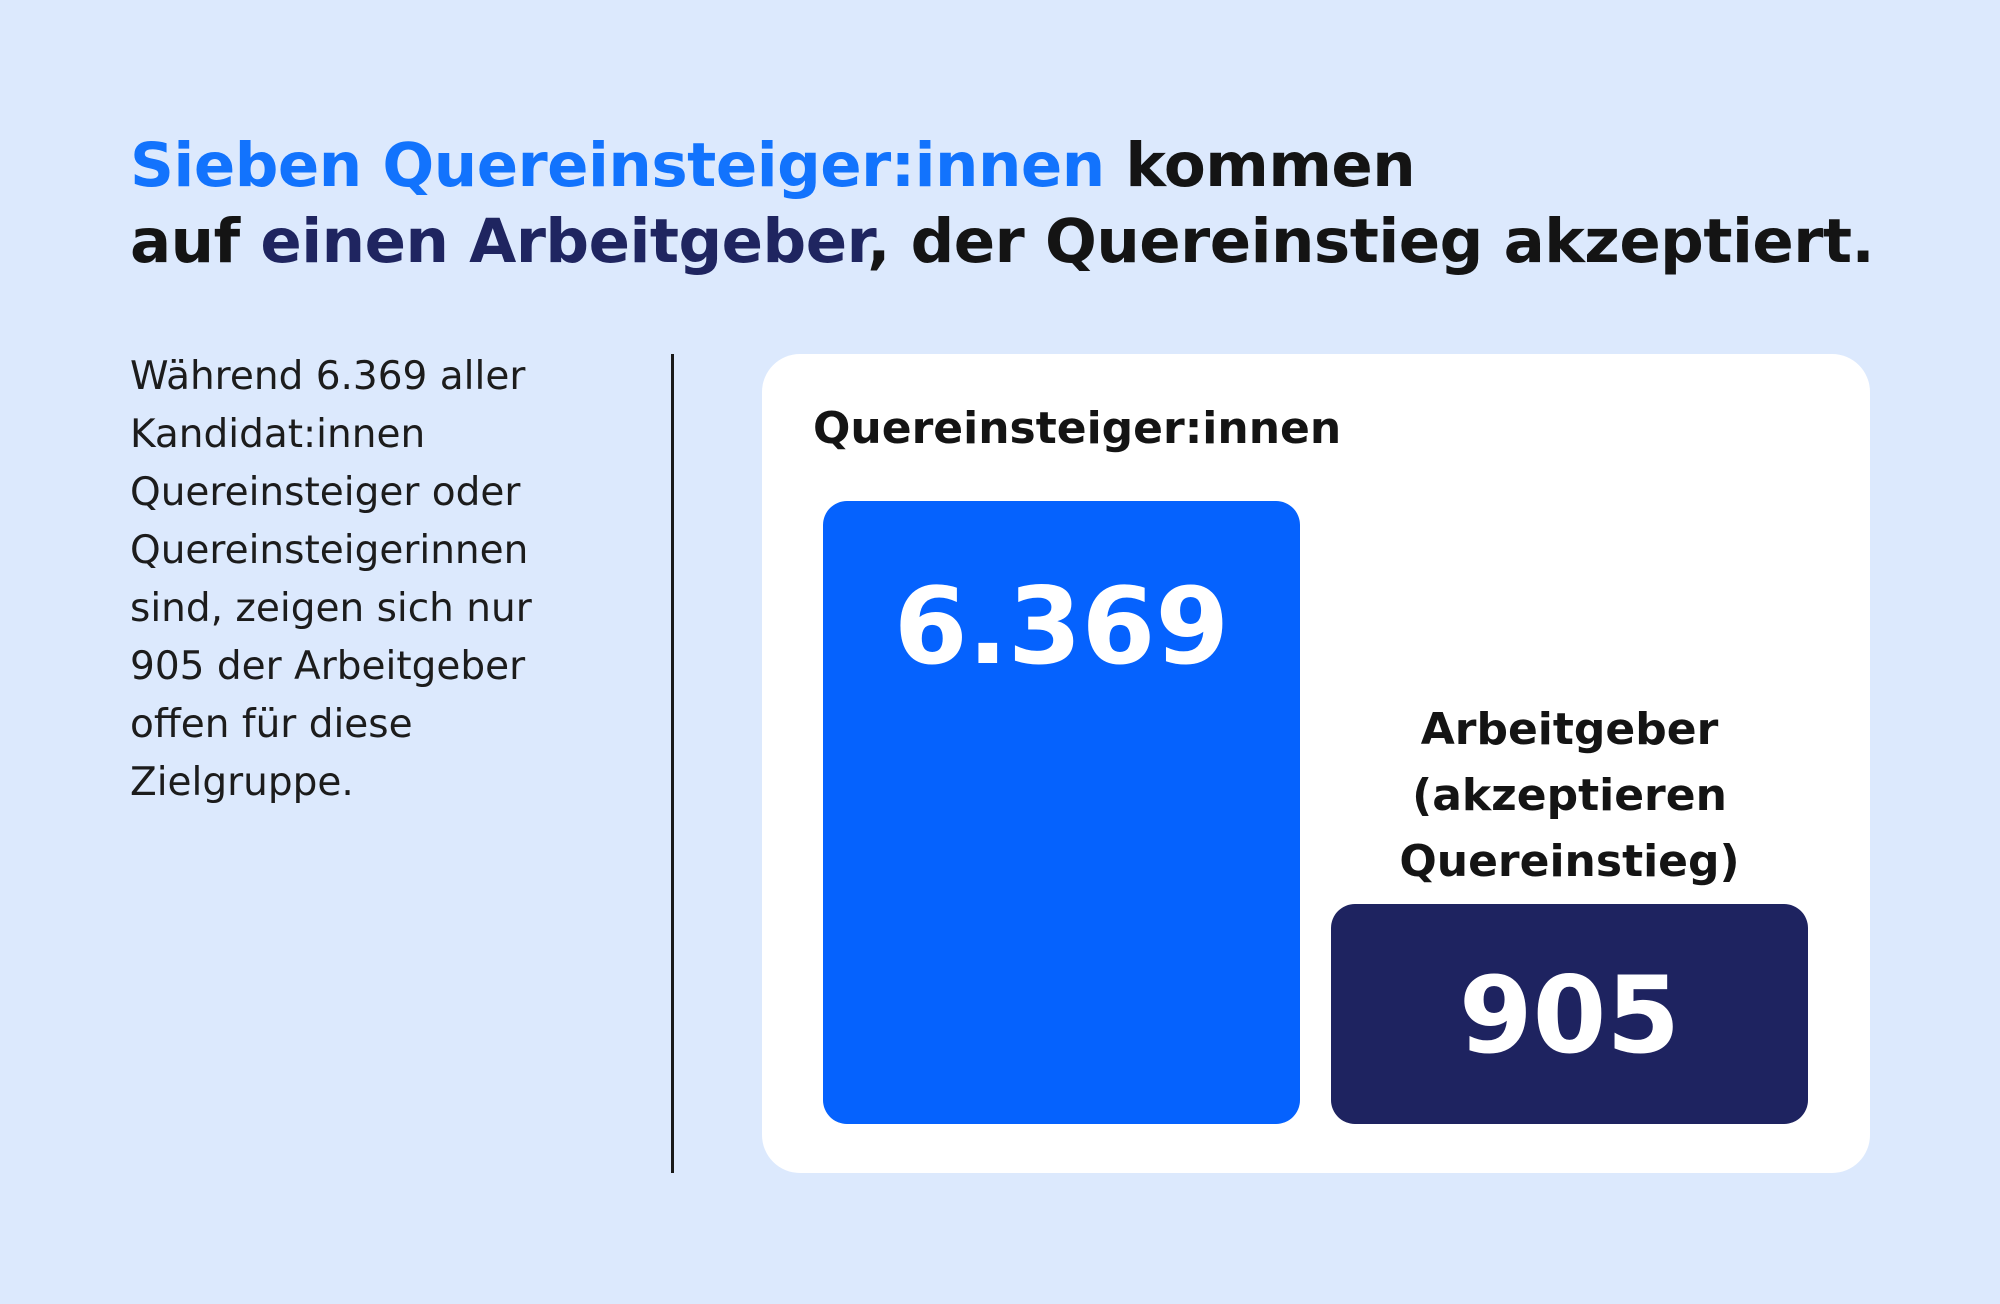 The height and width of the screenshot is (1304, 2000). Describe the element at coordinates (1260, 165) in the screenshot. I see `headline-text: kommen` at that location.